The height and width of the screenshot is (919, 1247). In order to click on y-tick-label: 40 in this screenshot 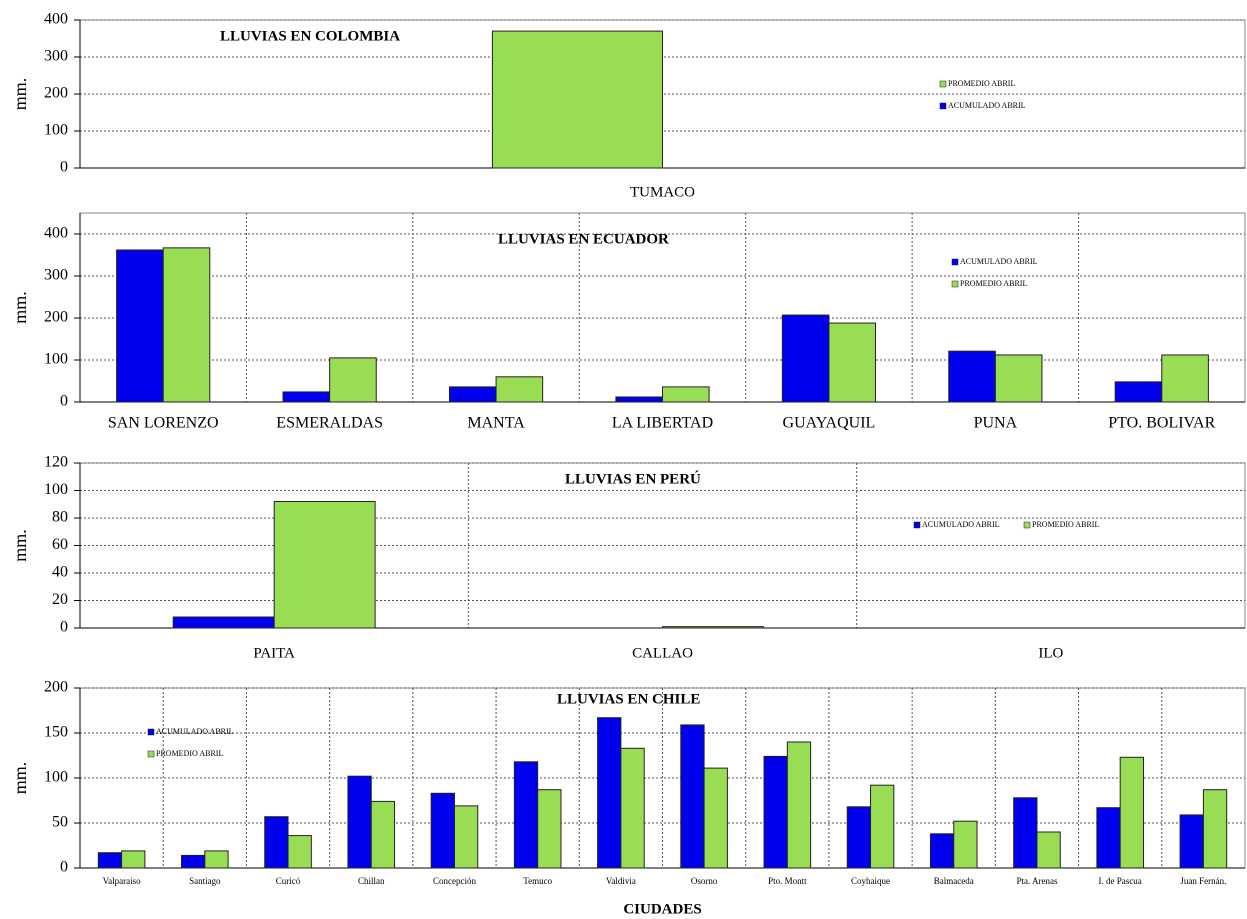, I will do `click(60, 572)`.